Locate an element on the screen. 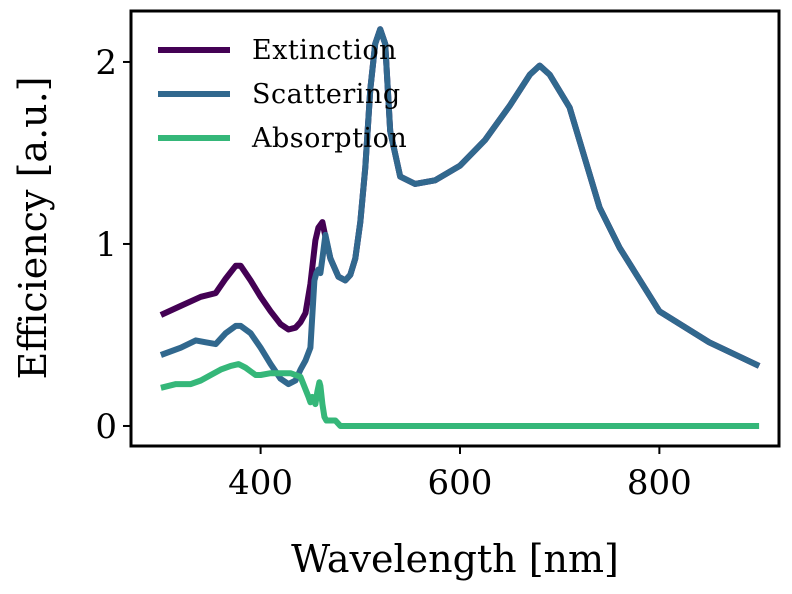 The image size is (792, 594). y-tick-label-2: 2 is located at coordinates (106, 63).